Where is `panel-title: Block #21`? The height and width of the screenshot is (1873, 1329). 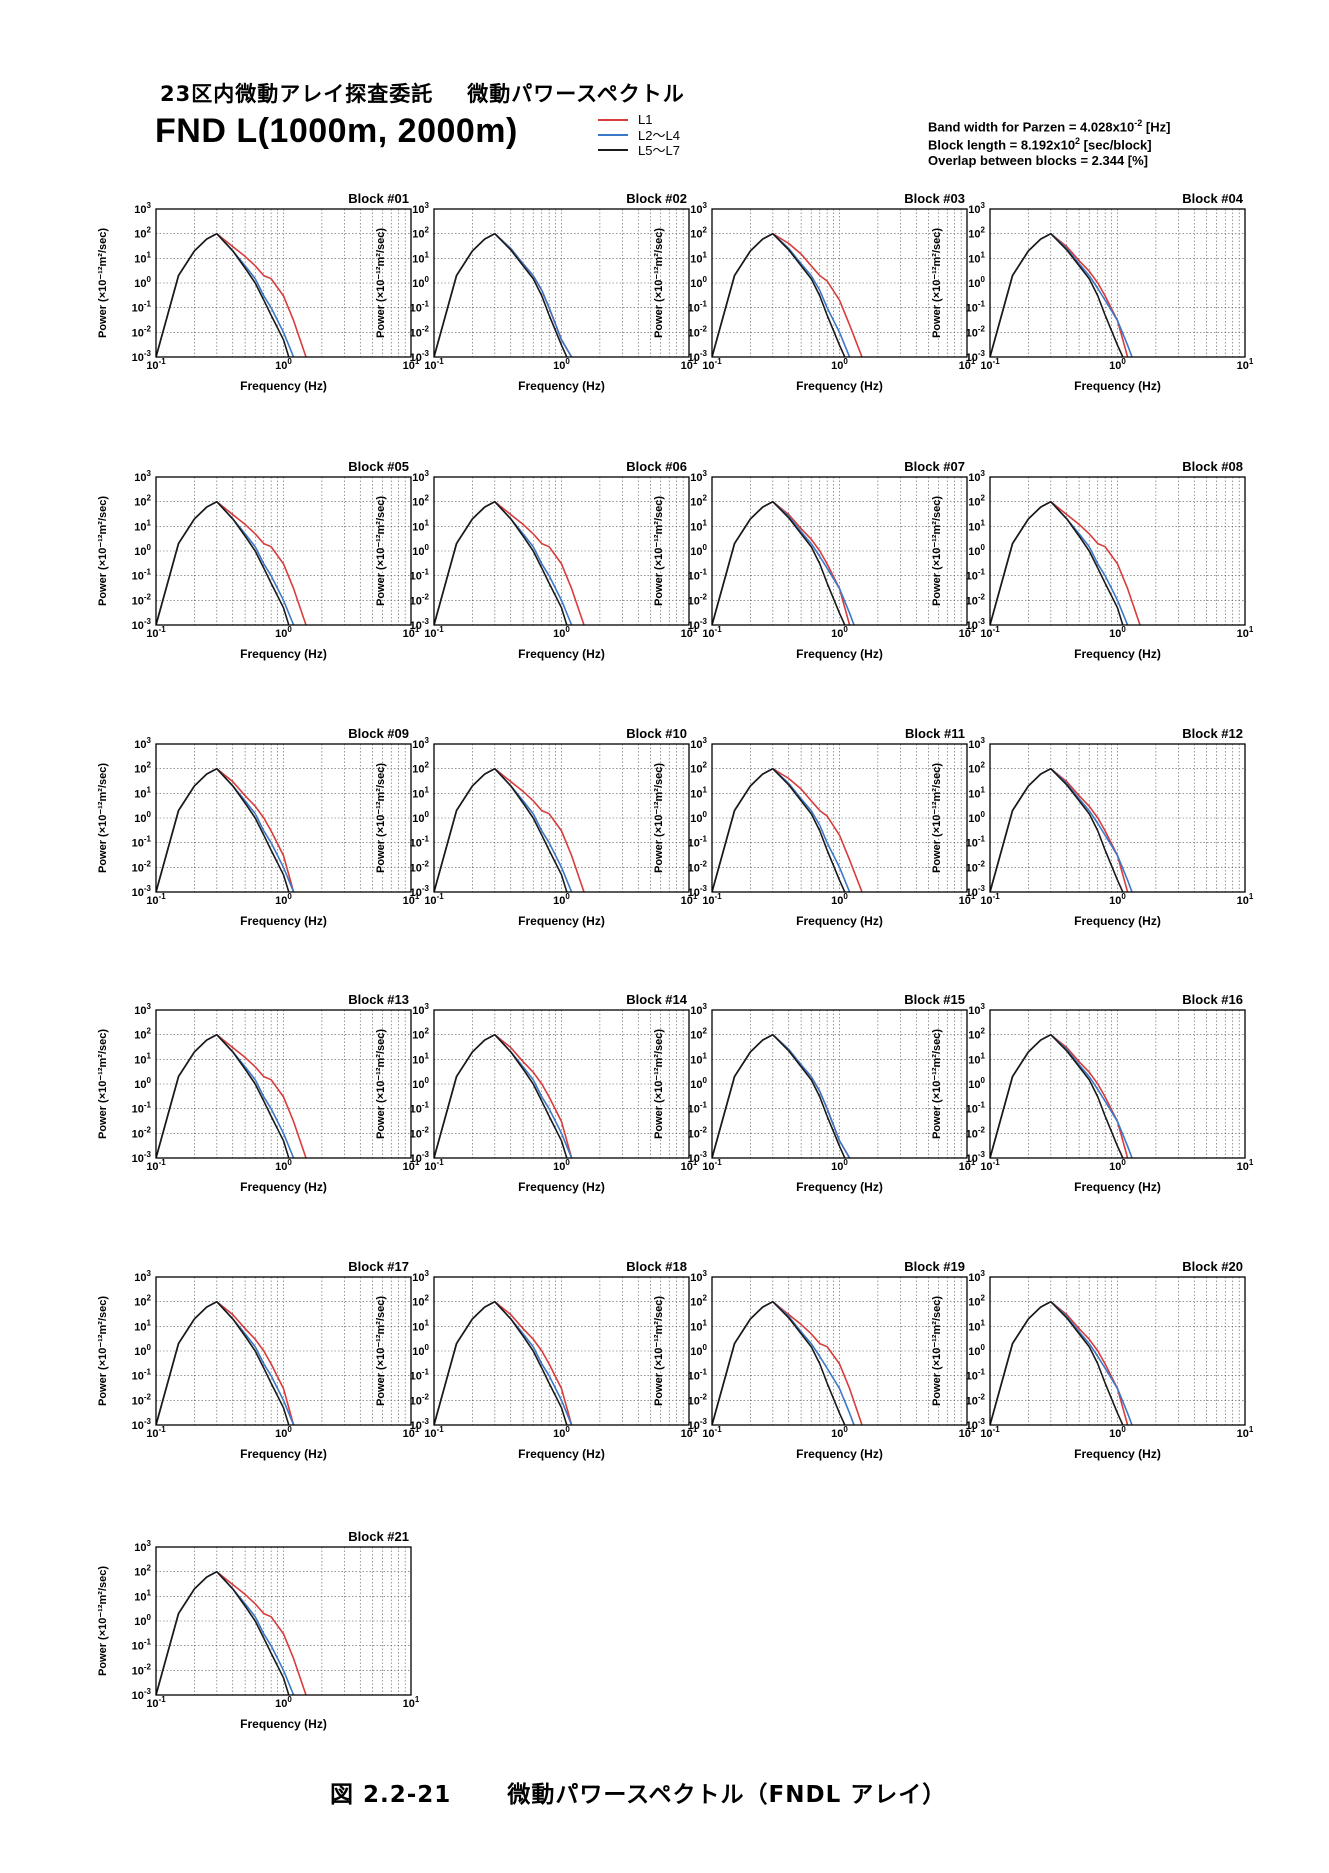 panel-title: Block #21 is located at coordinates (378, 1536).